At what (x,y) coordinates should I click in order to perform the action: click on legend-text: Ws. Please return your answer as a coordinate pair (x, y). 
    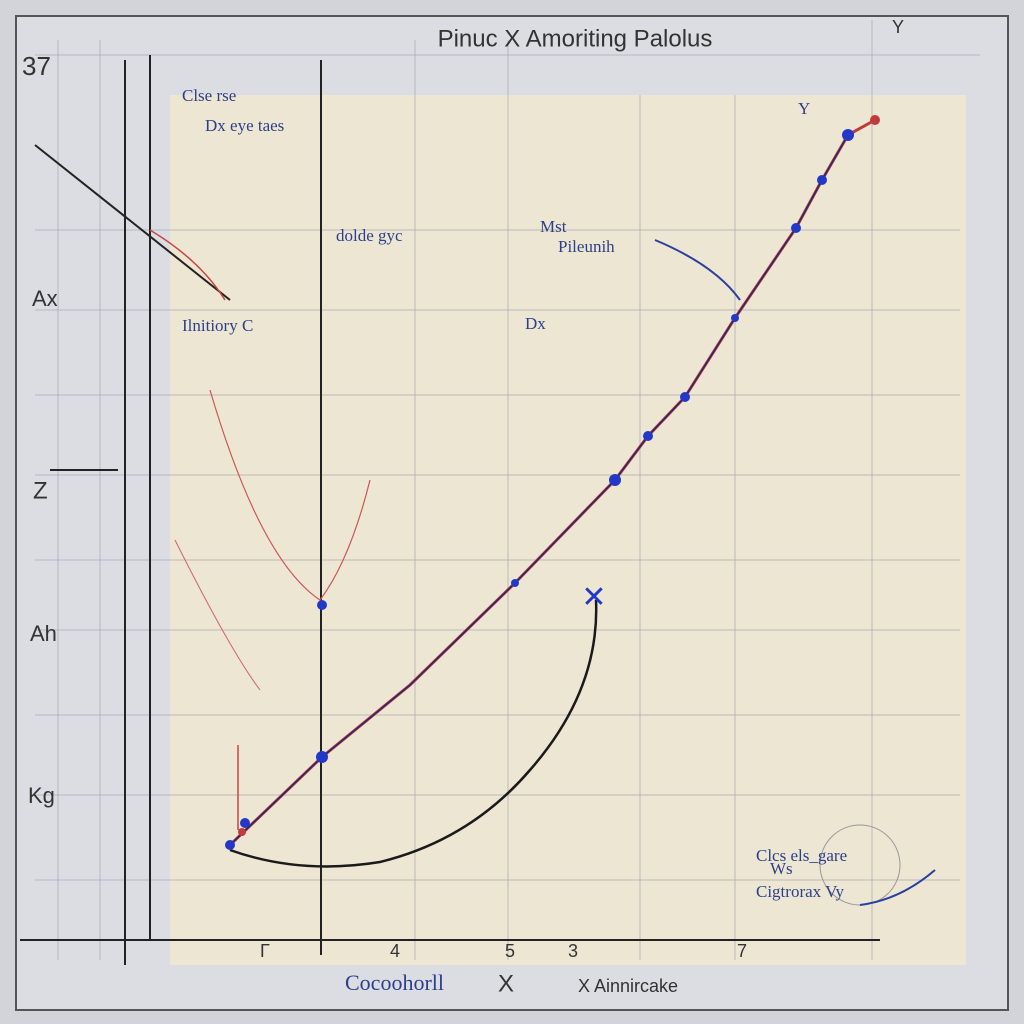
    Looking at the image, I should click on (781, 868).